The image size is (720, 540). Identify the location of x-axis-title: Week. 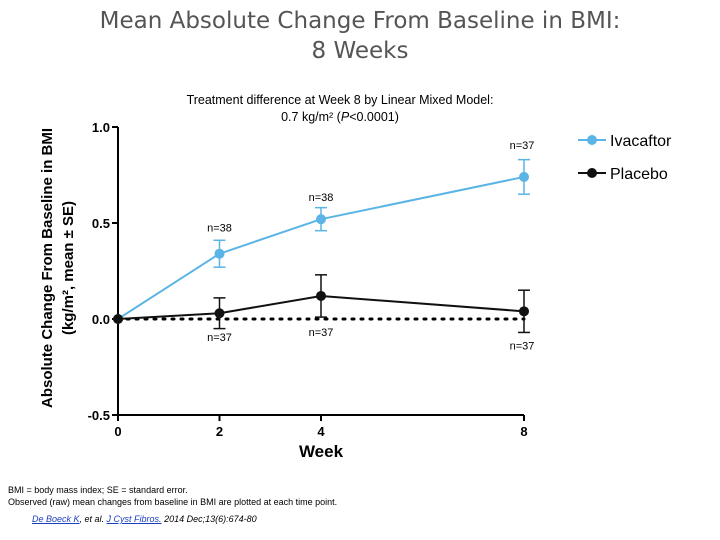
(321, 451).